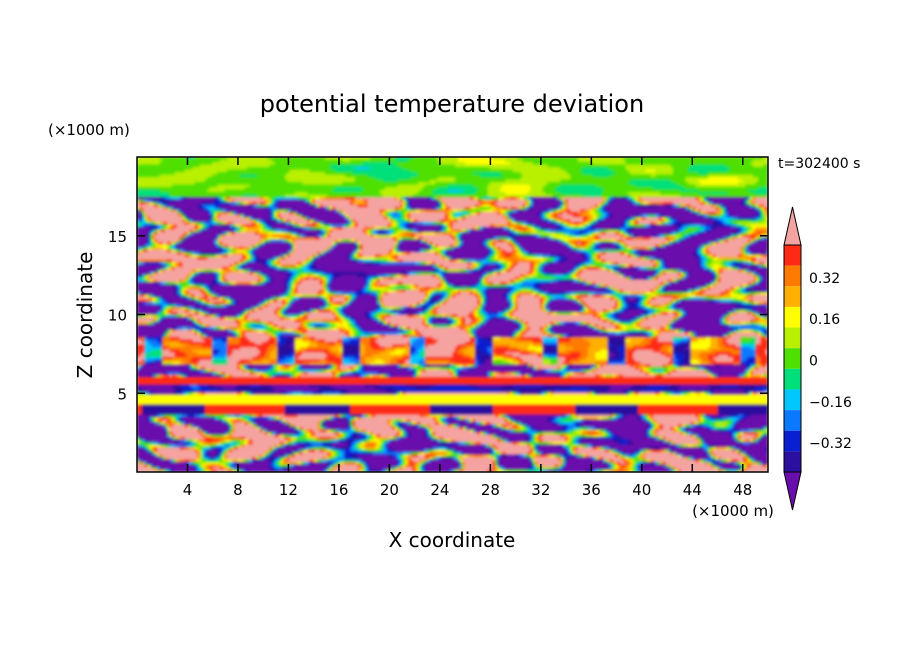 This screenshot has width=904, height=654. Describe the element at coordinates (591, 490) in the screenshot. I see `x-tick-label: 36` at that location.